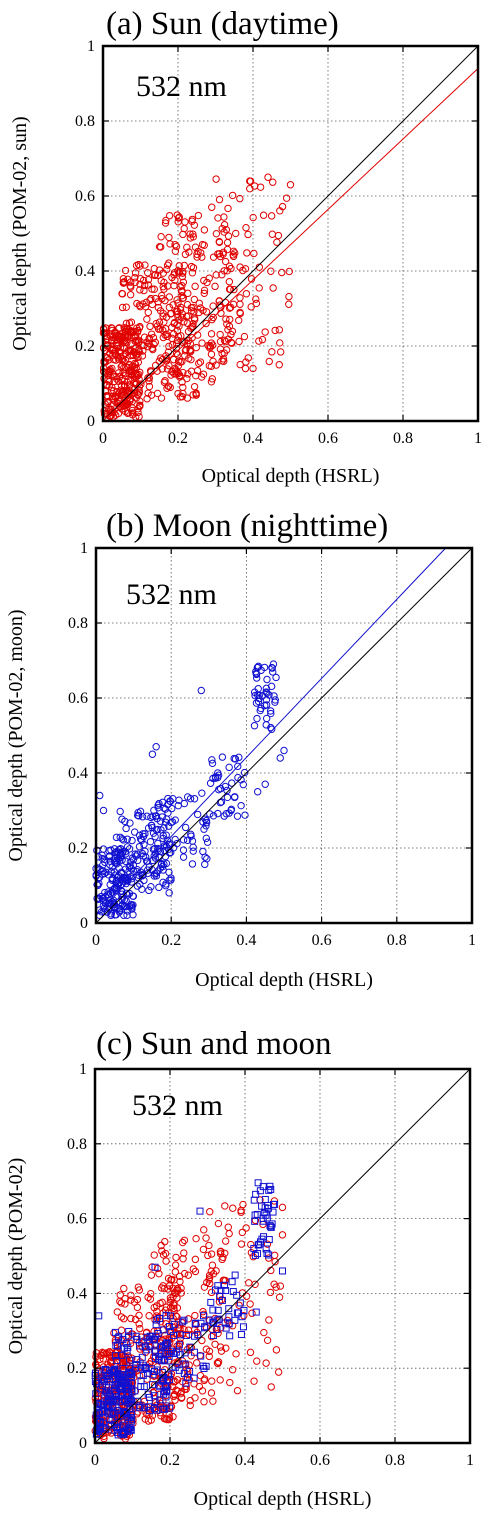 Image resolution: width=489 pixels, height=1519 pixels. I want to click on y-tick-label: 0, so click(91, 421).